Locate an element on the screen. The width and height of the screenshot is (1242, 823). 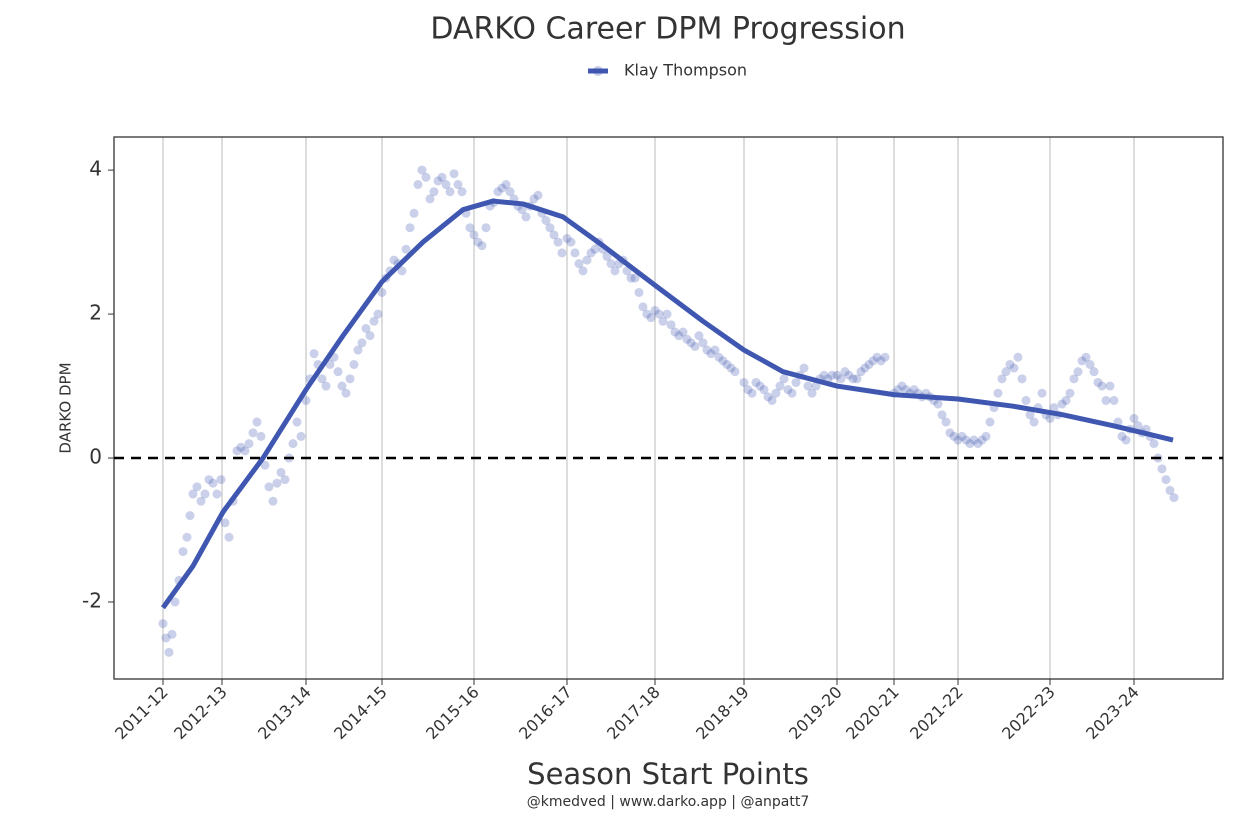
x-tick-label: 2022-23 is located at coordinates (1028, 712).